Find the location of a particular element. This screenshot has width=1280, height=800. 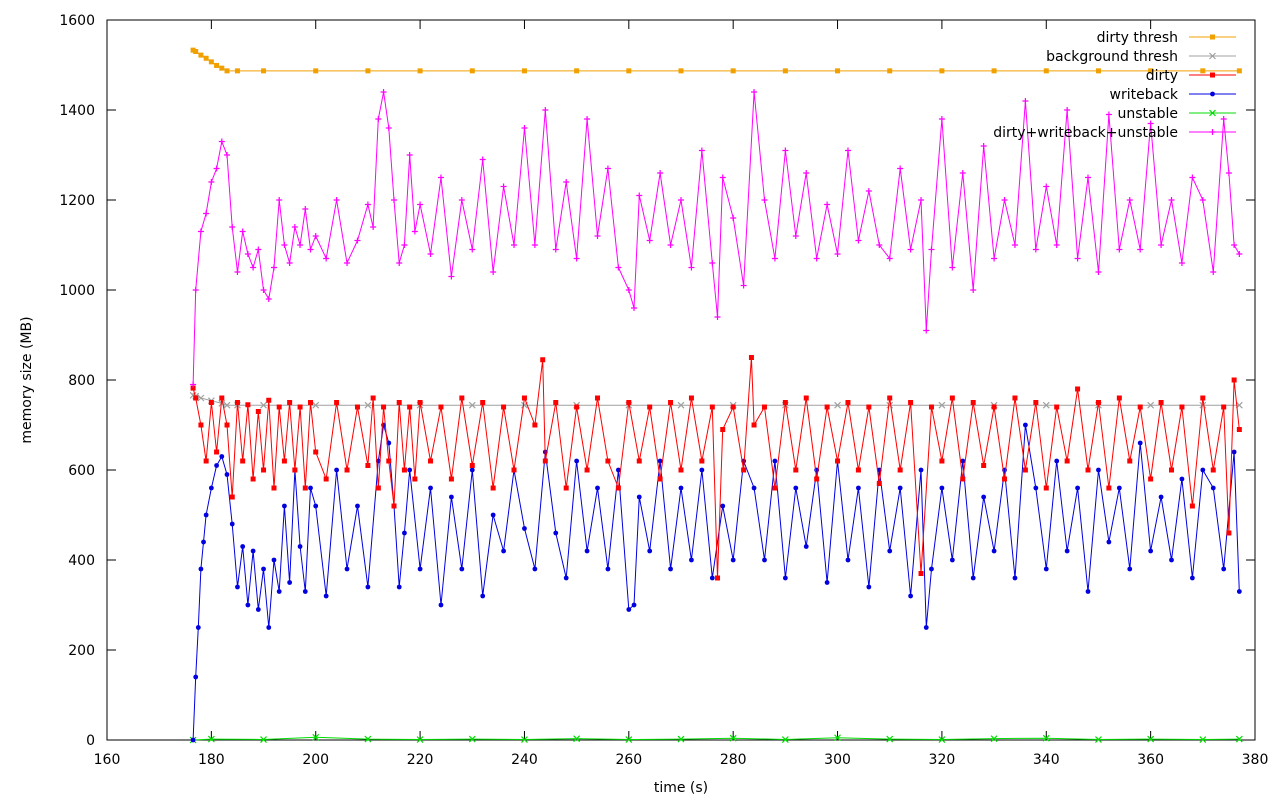

legend-entry-unstable: unstable is located at coordinates (1177, 114).